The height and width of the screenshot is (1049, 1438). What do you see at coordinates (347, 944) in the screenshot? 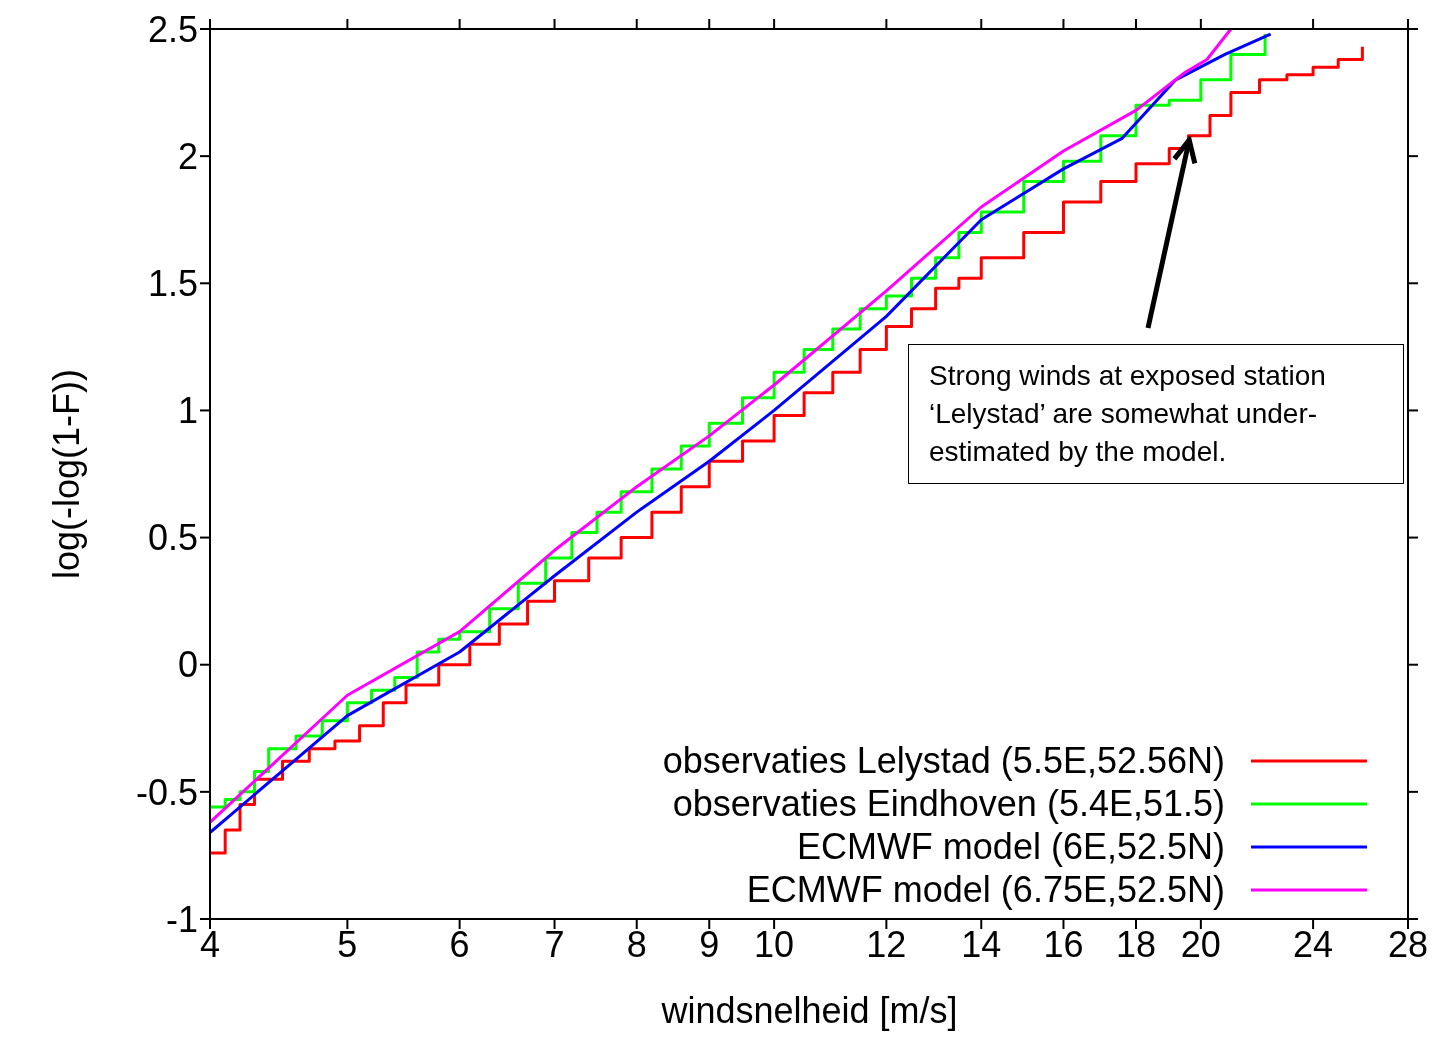
I see `x-tick-label: 5` at bounding box center [347, 944].